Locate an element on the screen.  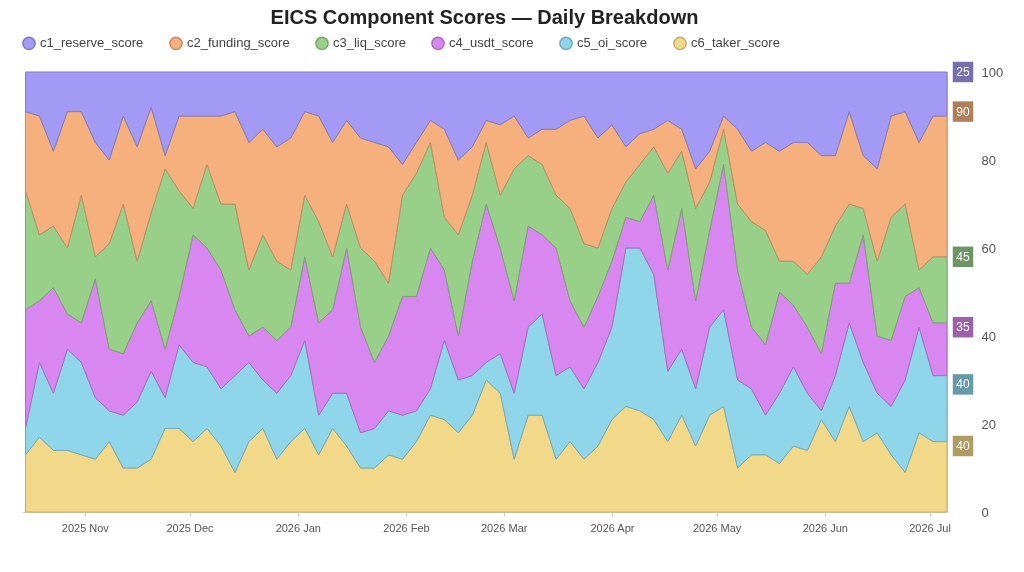
annotation: 45 is located at coordinates (963, 256).